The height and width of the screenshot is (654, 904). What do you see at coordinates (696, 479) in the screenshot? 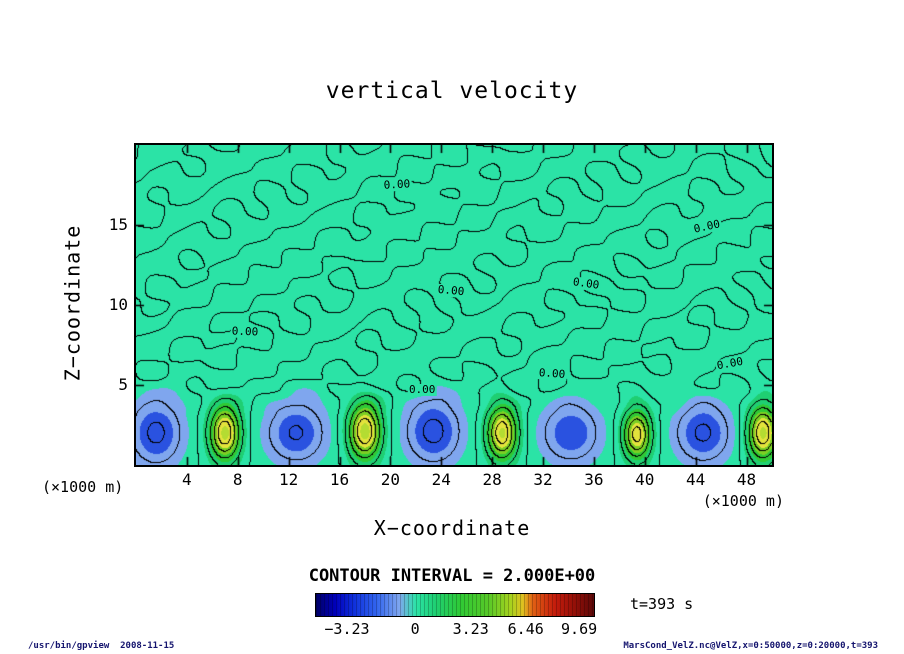
I see `x-axis-tick-label: 44` at bounding box center [696, 479].